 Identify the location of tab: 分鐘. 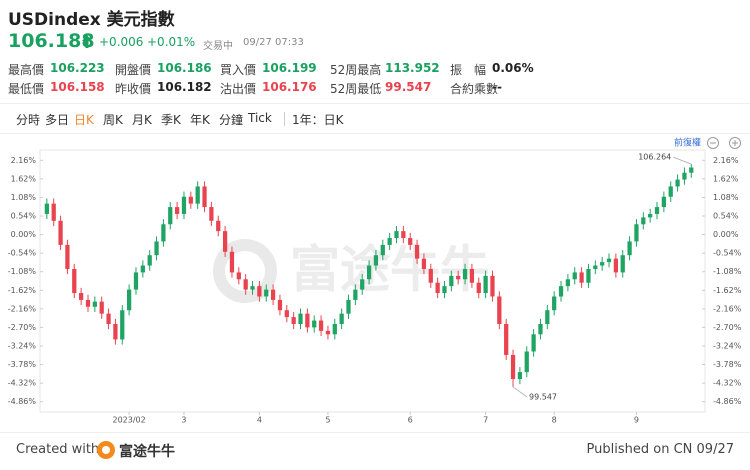
(231, 120).